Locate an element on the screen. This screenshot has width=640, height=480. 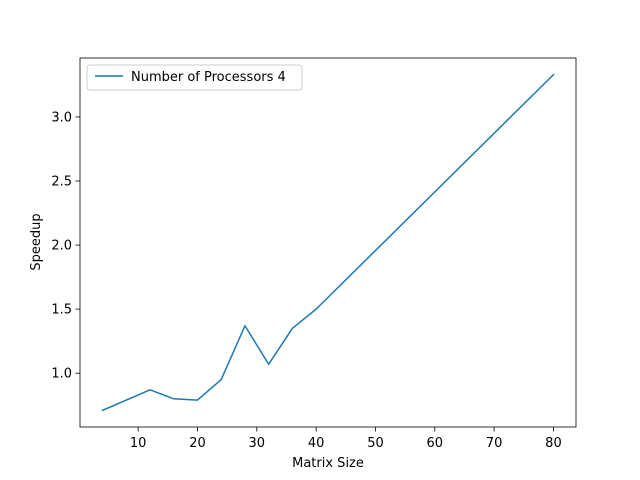
x-tick-label: 10 is located at coordinates (138, 443).